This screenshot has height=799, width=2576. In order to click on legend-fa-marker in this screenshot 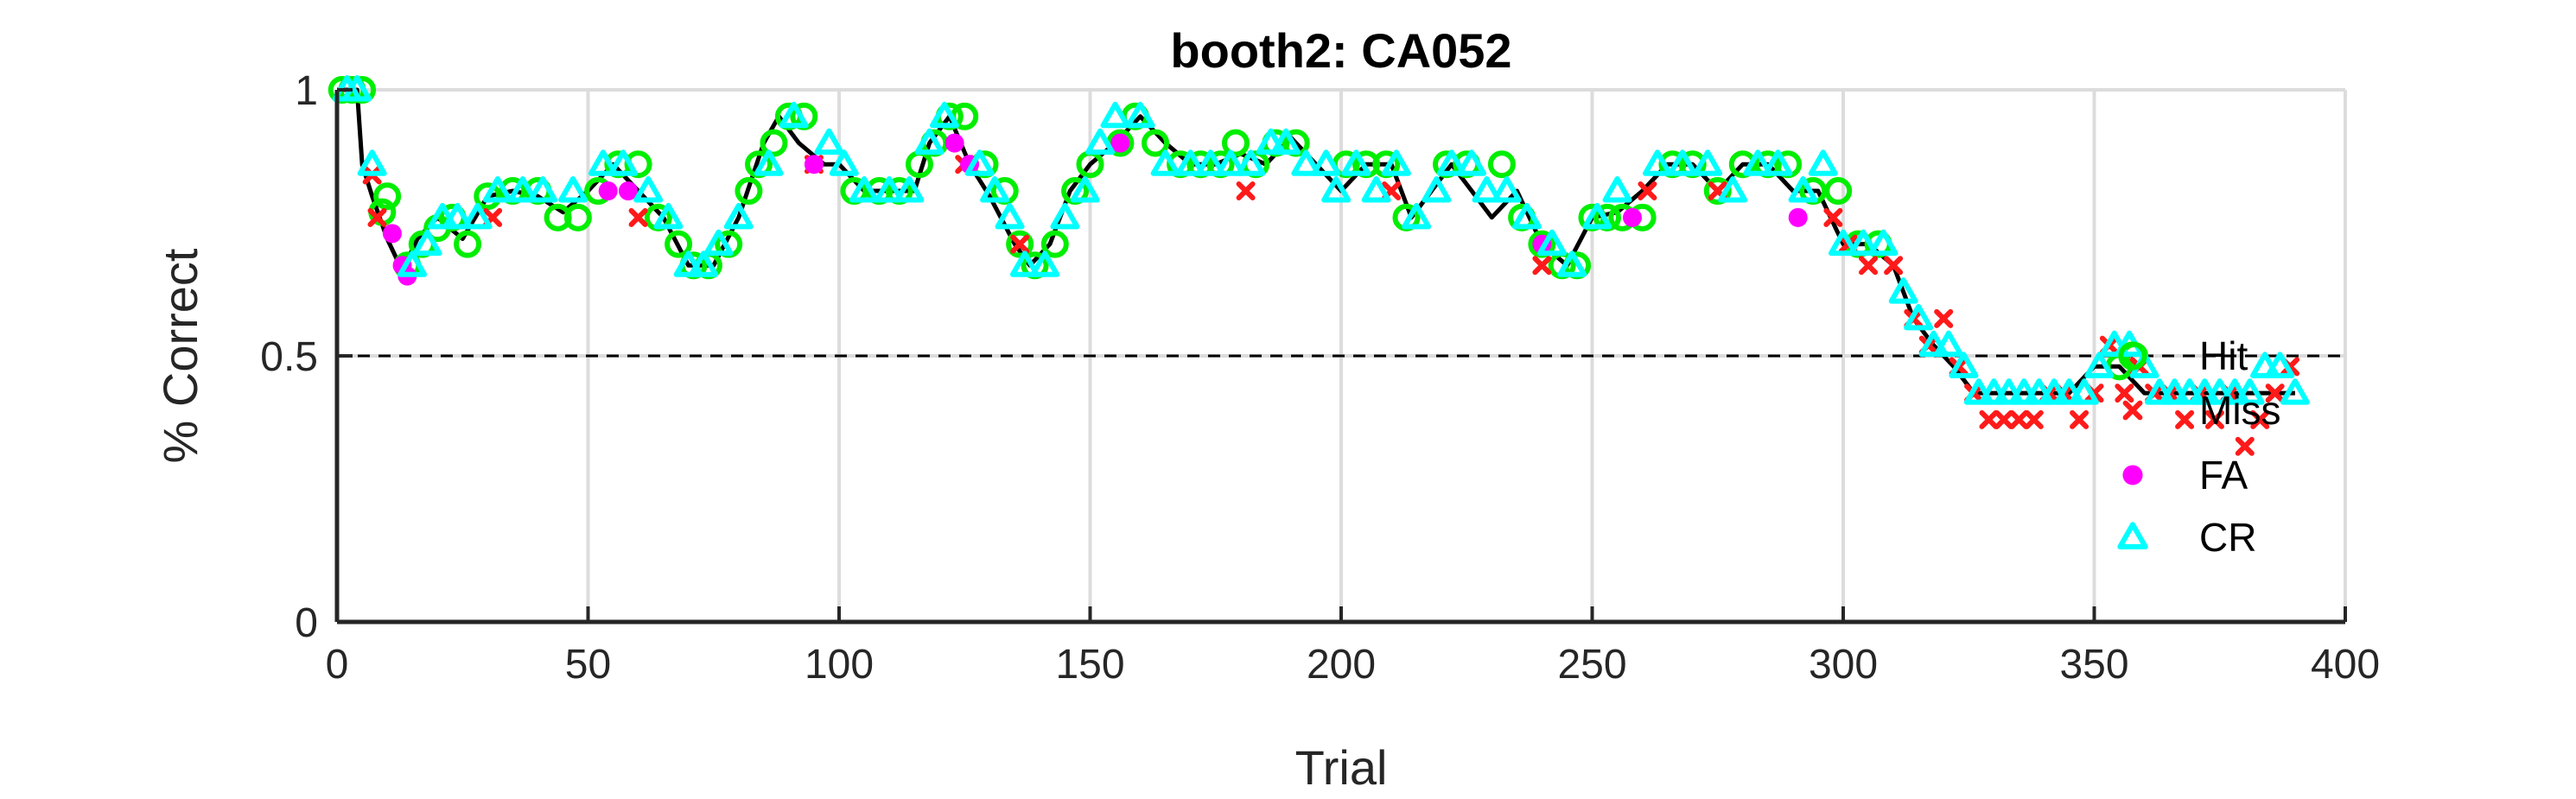, I will do `click(2132, 475)`.